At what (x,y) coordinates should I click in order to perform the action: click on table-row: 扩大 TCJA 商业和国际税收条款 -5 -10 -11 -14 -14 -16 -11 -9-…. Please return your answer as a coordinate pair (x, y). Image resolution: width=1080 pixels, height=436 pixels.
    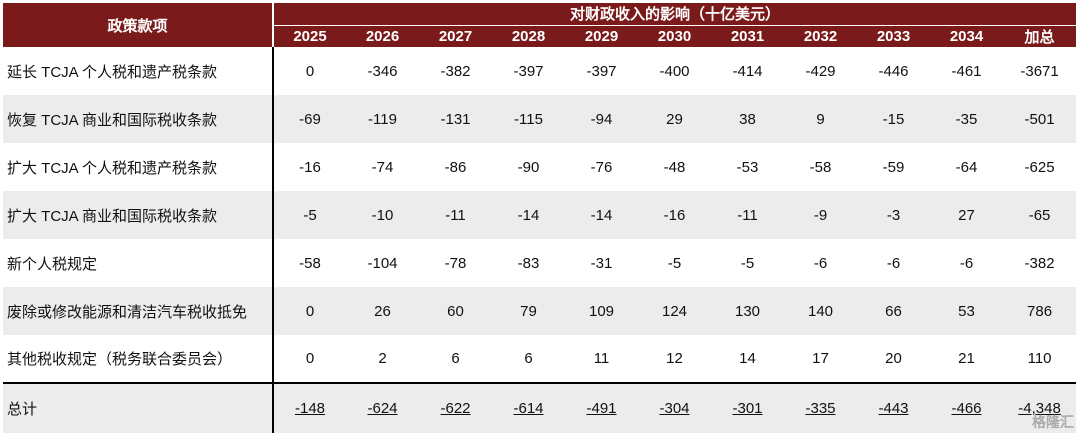
    Looking at the image, I should click on (540, 215).